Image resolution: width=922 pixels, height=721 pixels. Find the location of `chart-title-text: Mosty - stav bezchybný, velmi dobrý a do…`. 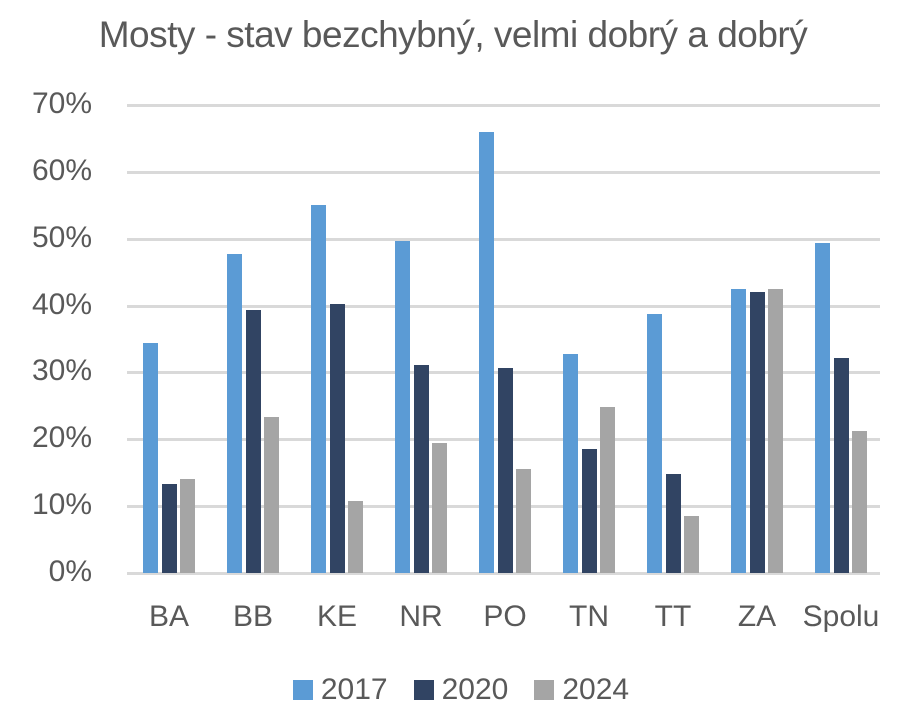

chart-title-text: Mosty - stav bezchybný, velmi dobrý a do… is located at coordinates (453, 34).